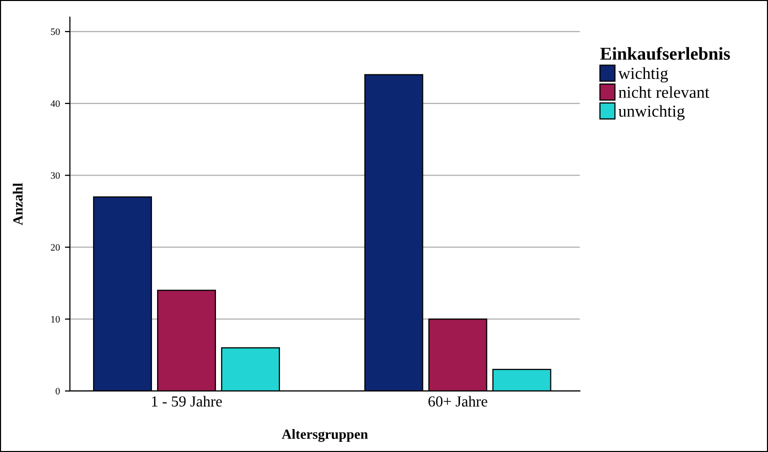 Image resolution: width=768 pixels, height=452 pixels. I want to click on x-tick-label: 60+ Jahre, so click(458, 401).